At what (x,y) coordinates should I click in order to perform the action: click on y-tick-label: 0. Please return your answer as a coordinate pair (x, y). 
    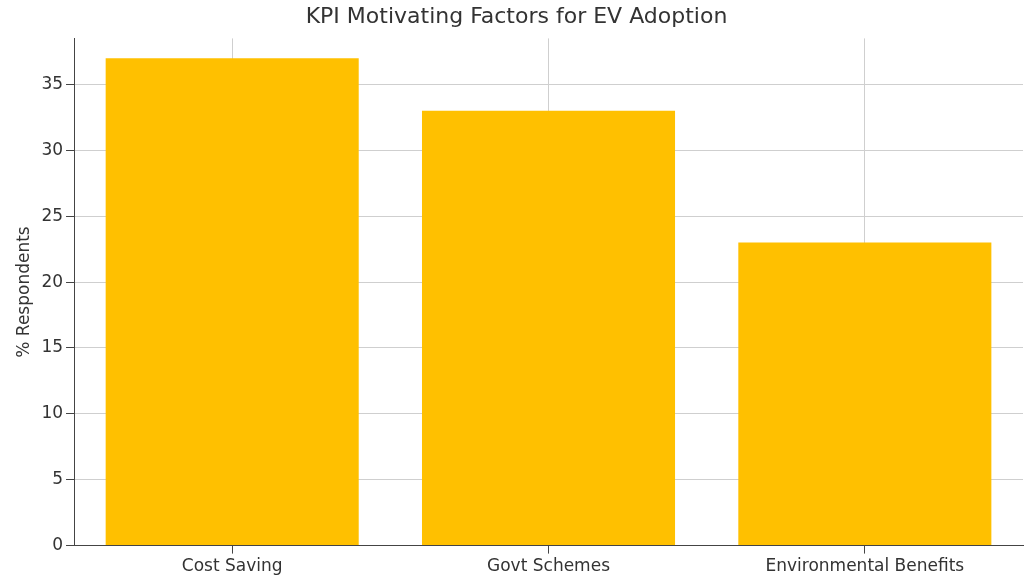
    Looking at the image, I should click on (58, 544).